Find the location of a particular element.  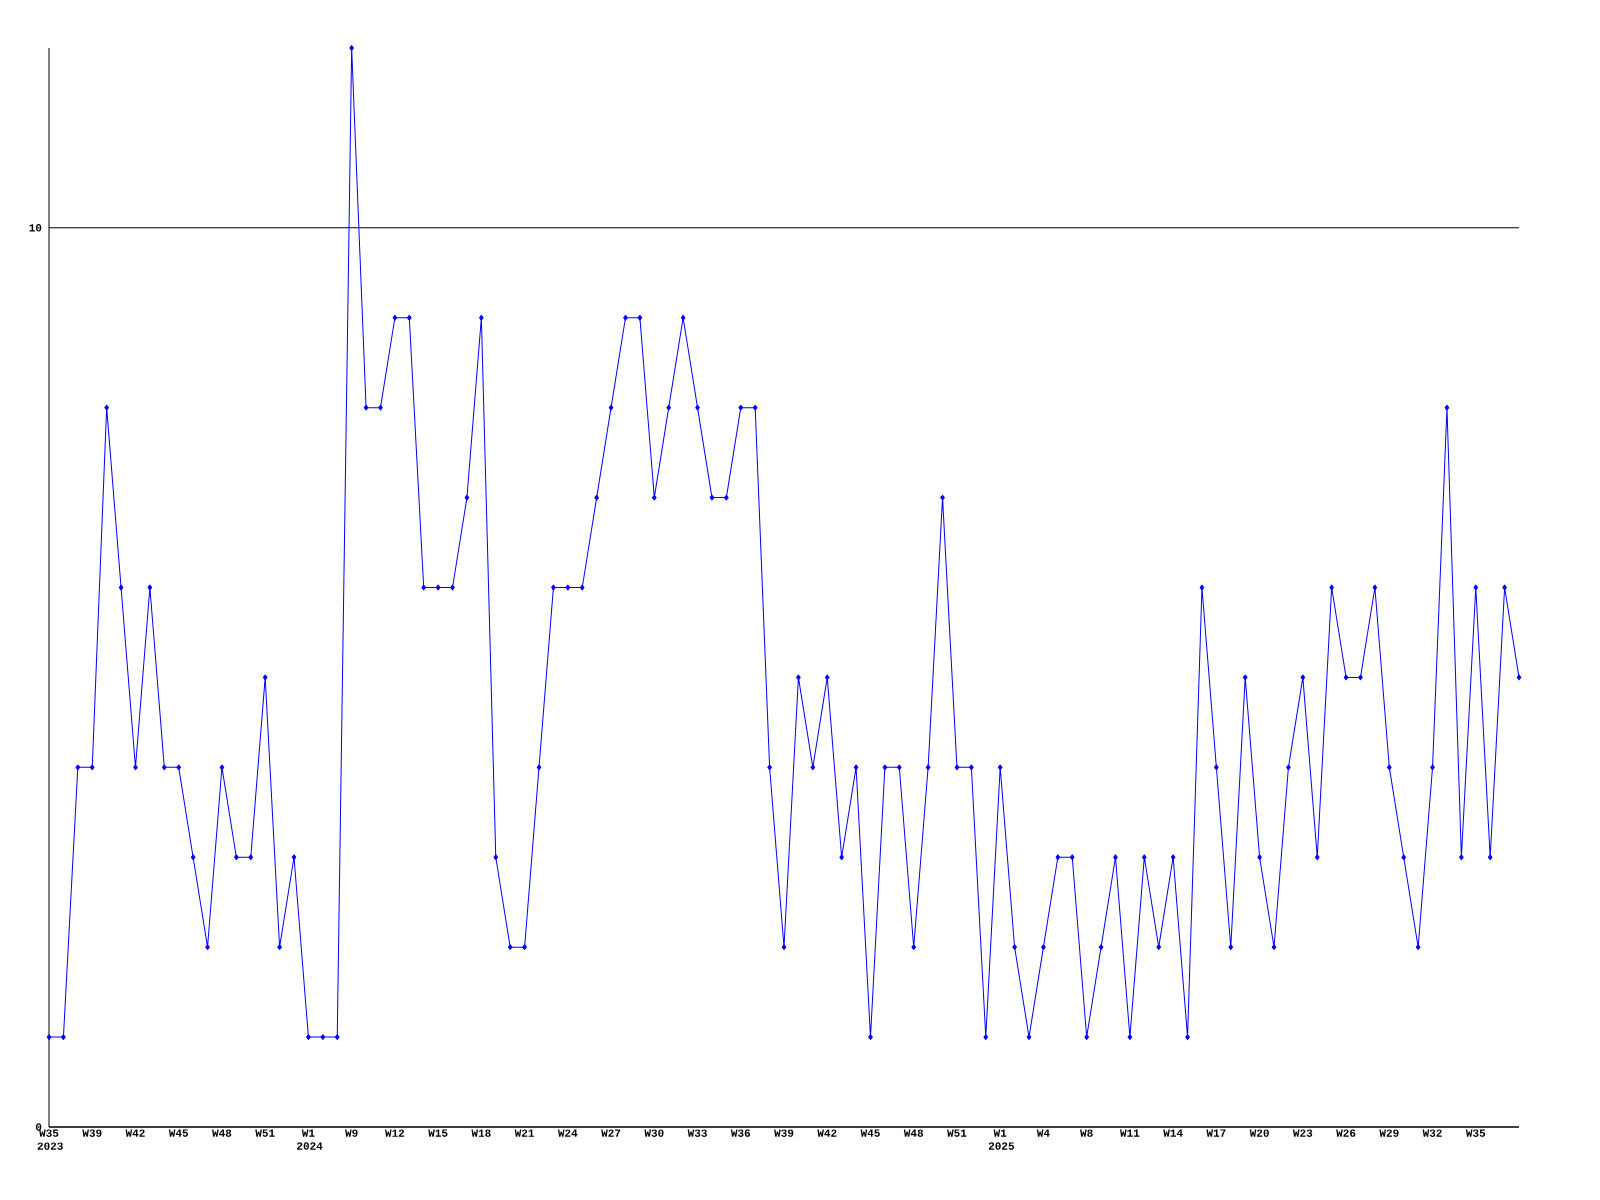

x-tick-label: W15 is located at coordinates (438, 1133).